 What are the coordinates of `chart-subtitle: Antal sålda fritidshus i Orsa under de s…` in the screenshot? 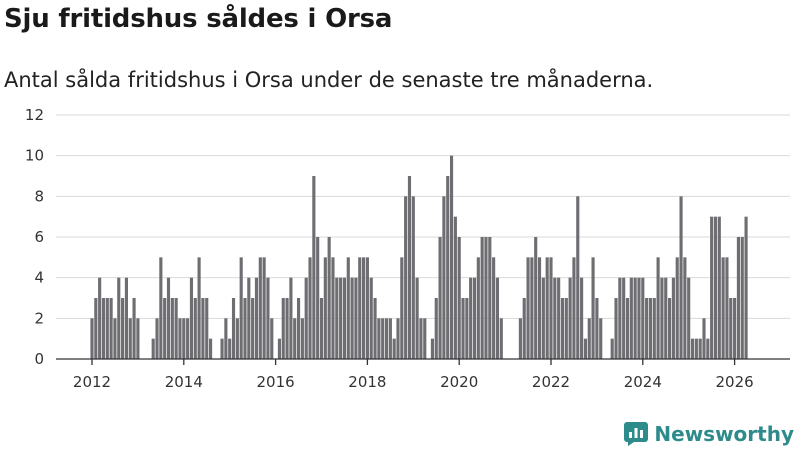 It's located at (329, 80).